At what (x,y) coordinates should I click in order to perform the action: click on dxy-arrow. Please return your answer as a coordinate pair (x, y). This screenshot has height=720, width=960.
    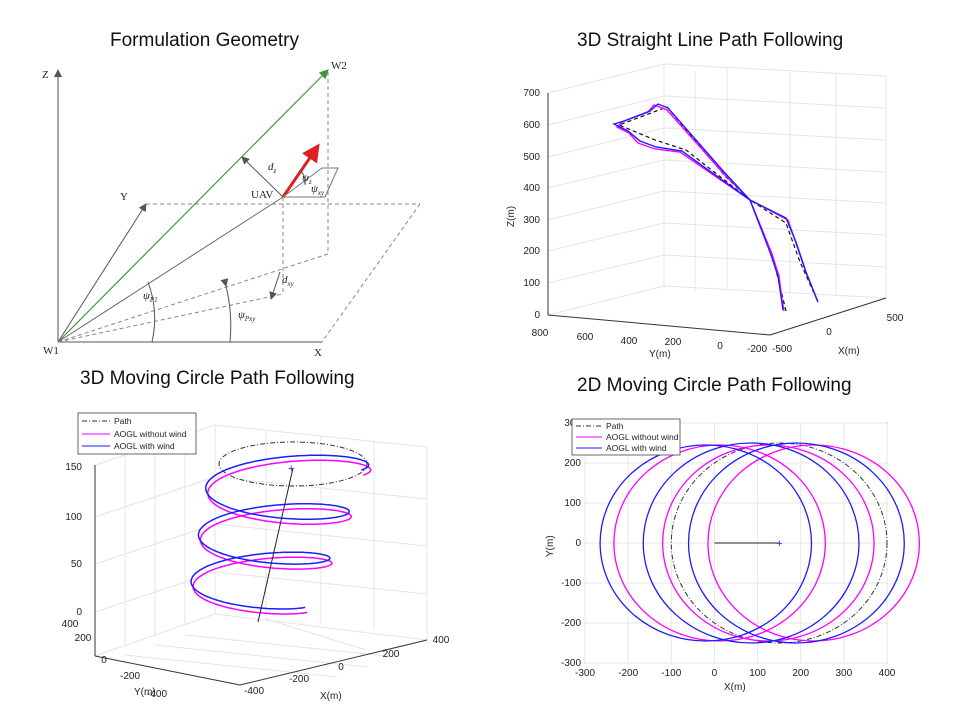
    Looking at the image, I should click on (275, 285).